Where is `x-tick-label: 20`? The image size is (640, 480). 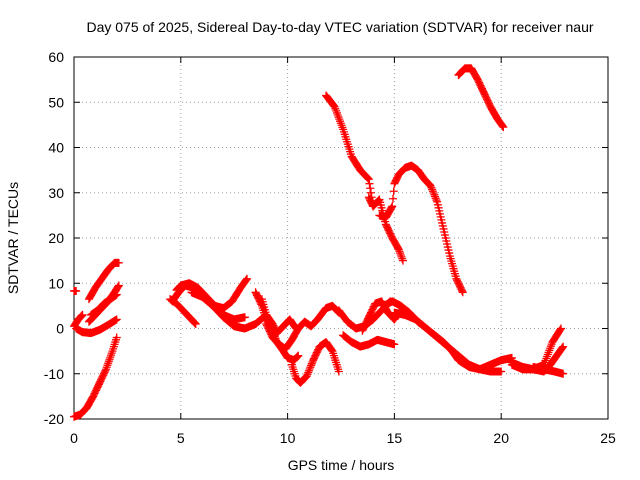
x-tick-label: 20 is located at coordinates (501, 438).